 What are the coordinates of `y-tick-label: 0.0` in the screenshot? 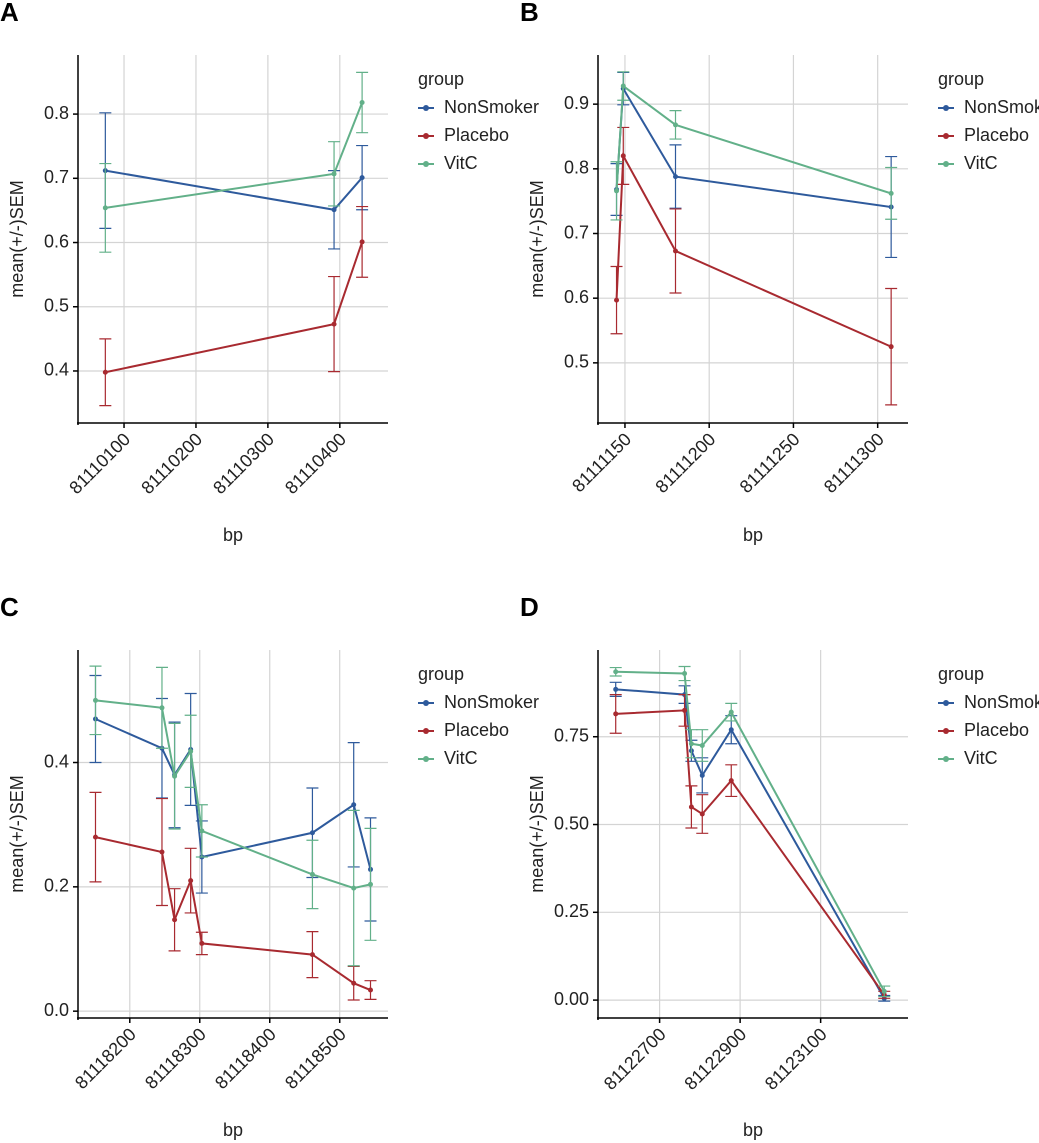 It's located at (56, 1010).